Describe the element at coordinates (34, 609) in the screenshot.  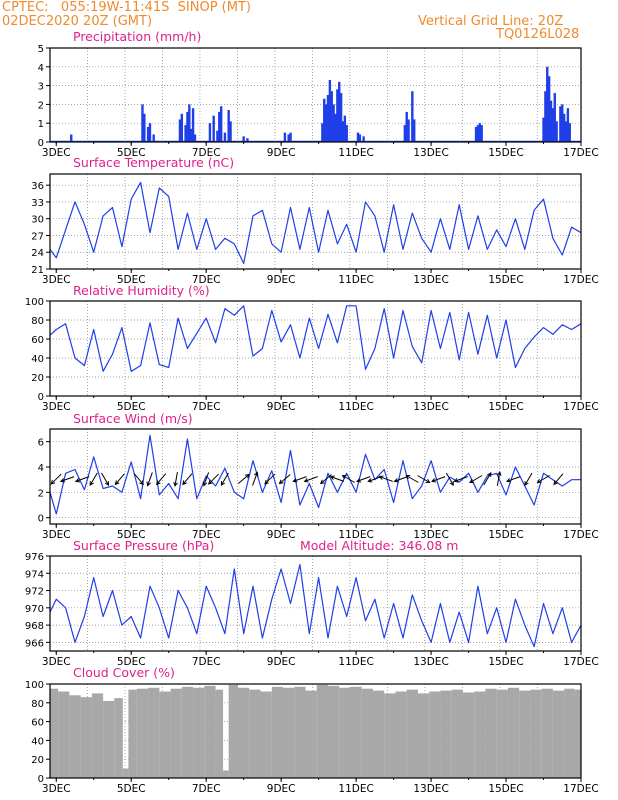
I see `y-tick-label: 970` at that location.